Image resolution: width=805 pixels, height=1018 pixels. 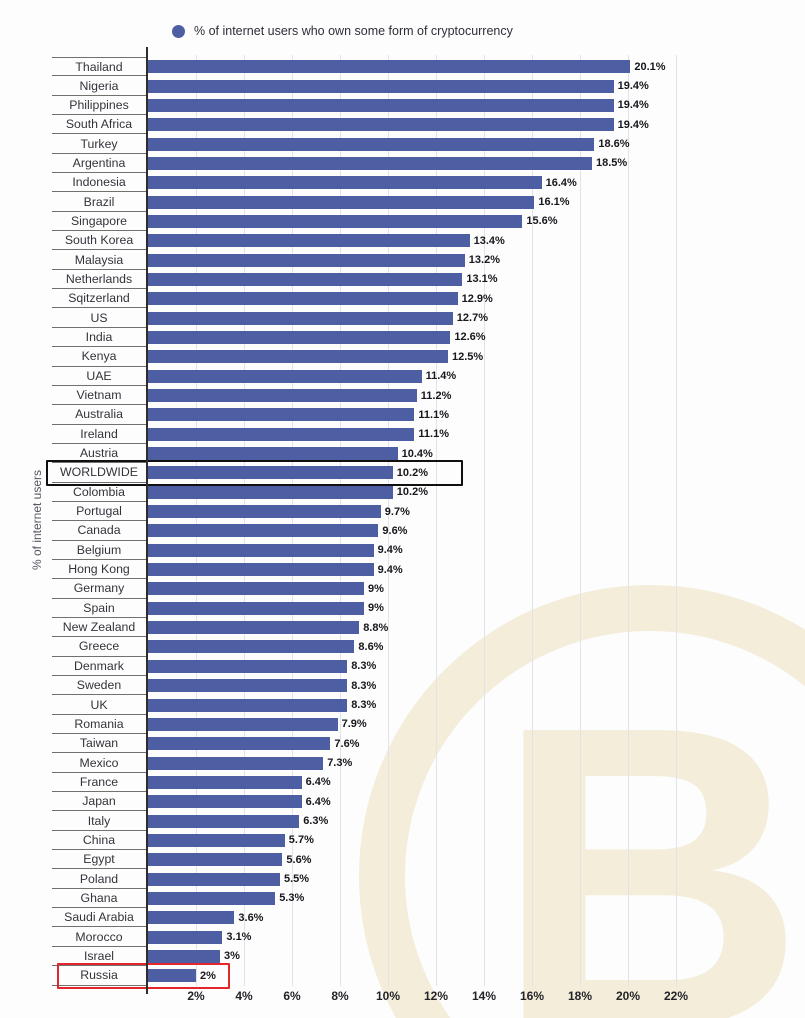 What do you see at coordinates (73, 415) in the screenshot?
I see `category-label-cell: Australia` at bounding box center [73, 415].